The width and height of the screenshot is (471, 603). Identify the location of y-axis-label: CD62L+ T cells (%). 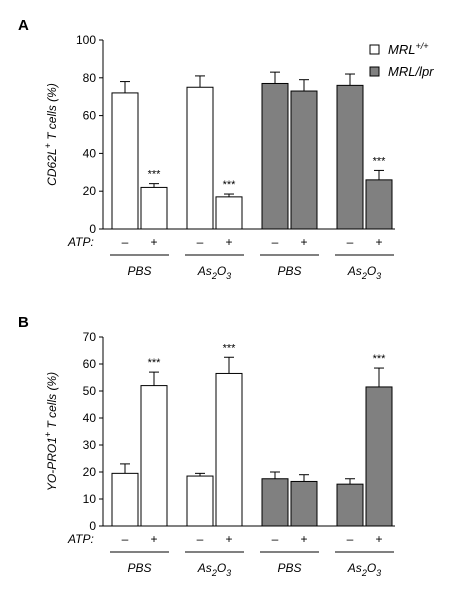
(51, 134).